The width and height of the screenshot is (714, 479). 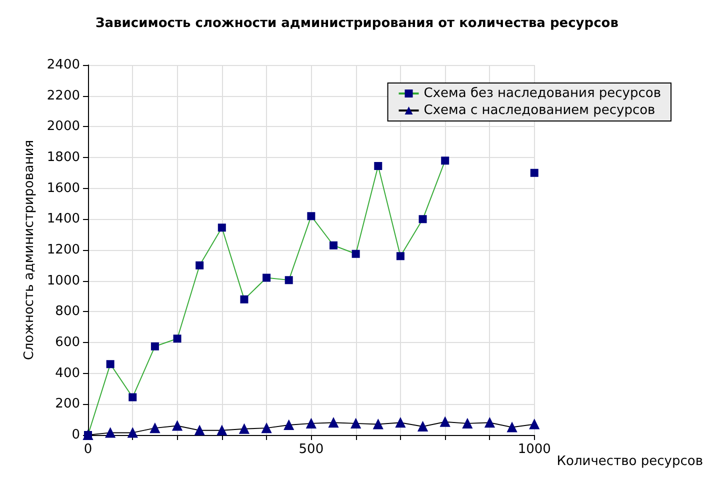 What do you see at coordinates (543, 93) in the screenshot?
I see `legend-label: Схема без наследования ресурсов` at bounding box center [543, 93].